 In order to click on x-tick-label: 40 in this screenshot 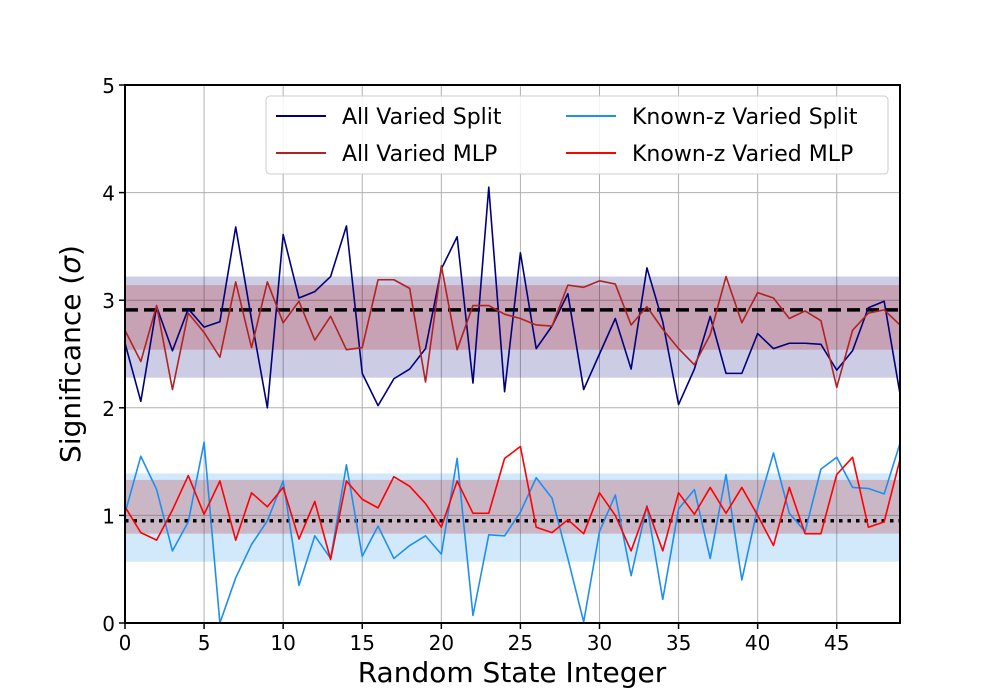, I will do `click(757, 643)`.